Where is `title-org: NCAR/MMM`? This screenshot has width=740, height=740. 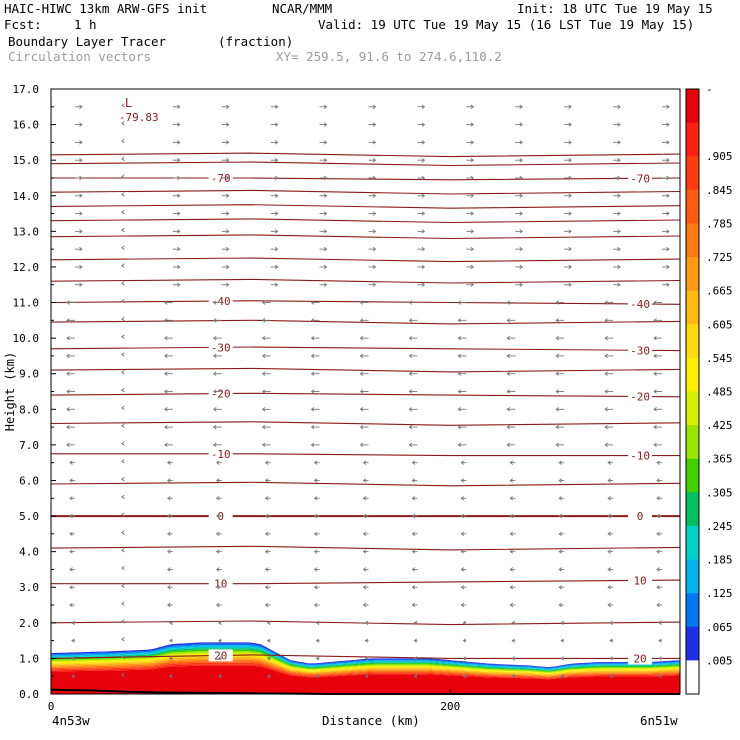
title-org: NCAR/MMM is located at coordinates (302, 8).